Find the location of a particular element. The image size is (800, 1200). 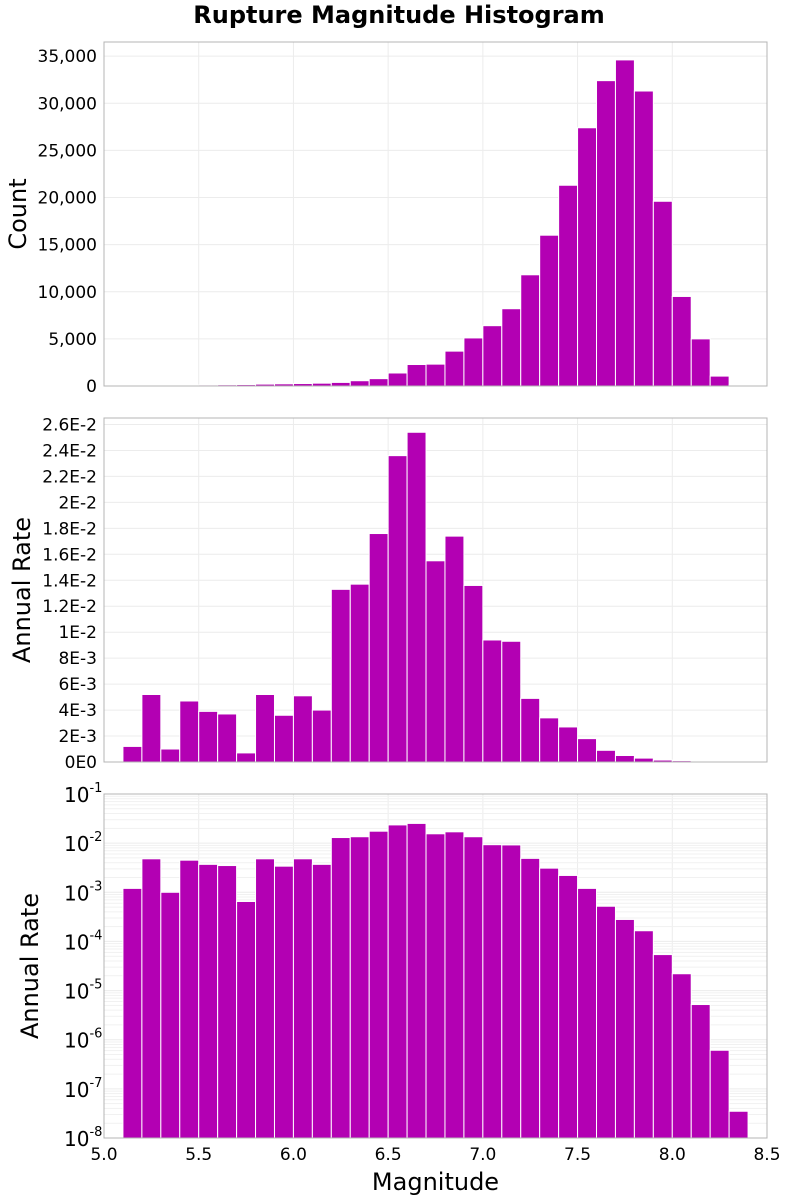

y-axis-label: Count is located at coordinates (18, 213).